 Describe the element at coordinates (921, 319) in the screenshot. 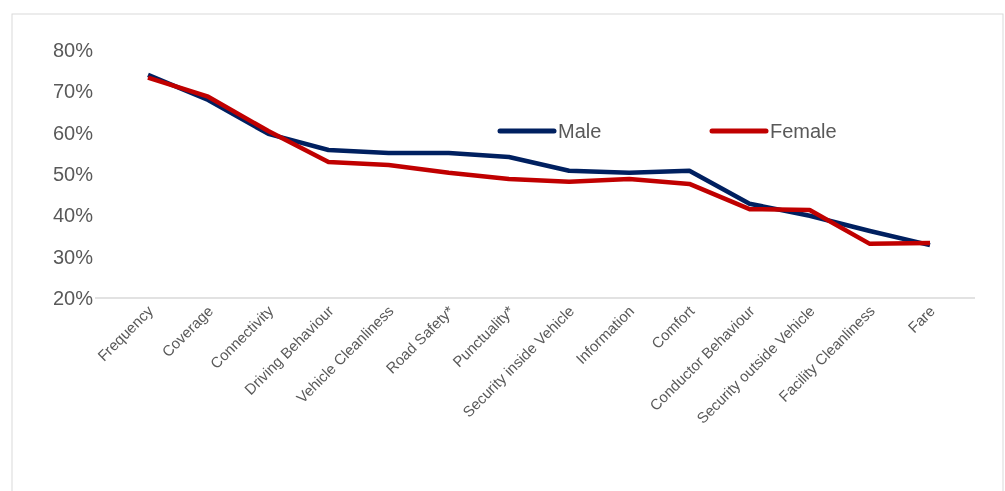

I see `x-tick-label: Fare` at that location.